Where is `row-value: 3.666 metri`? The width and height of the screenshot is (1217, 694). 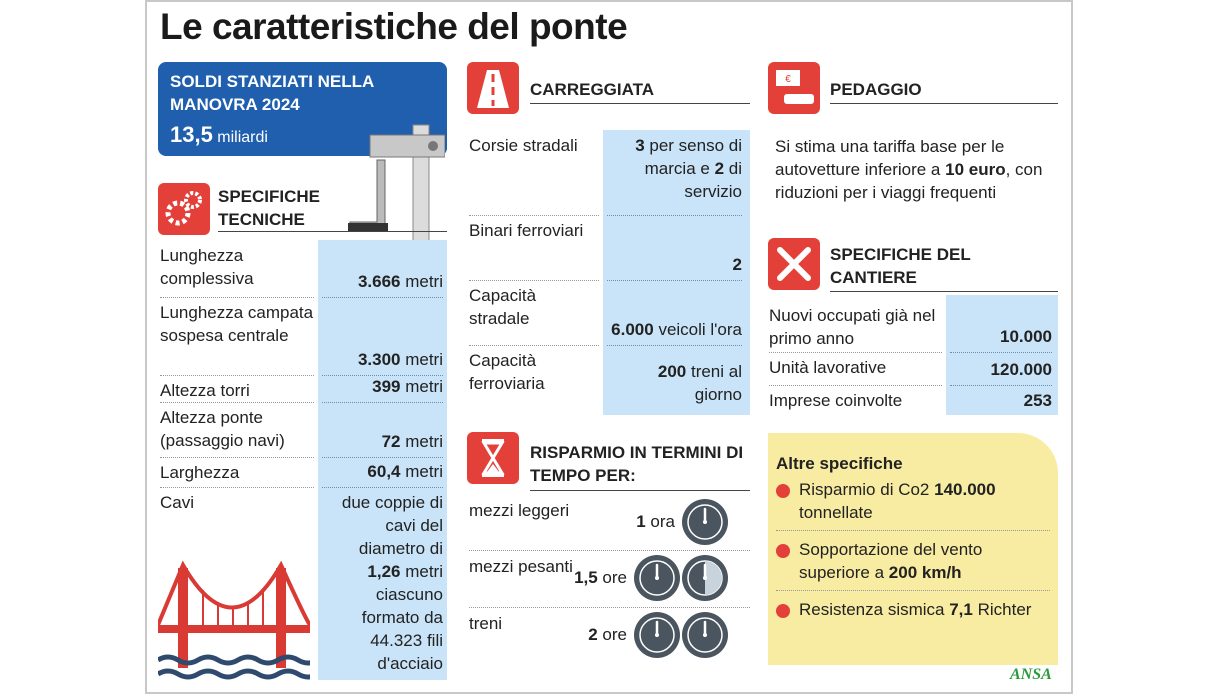 row-value: 3.666 metri is located at coordinates (382, 281).